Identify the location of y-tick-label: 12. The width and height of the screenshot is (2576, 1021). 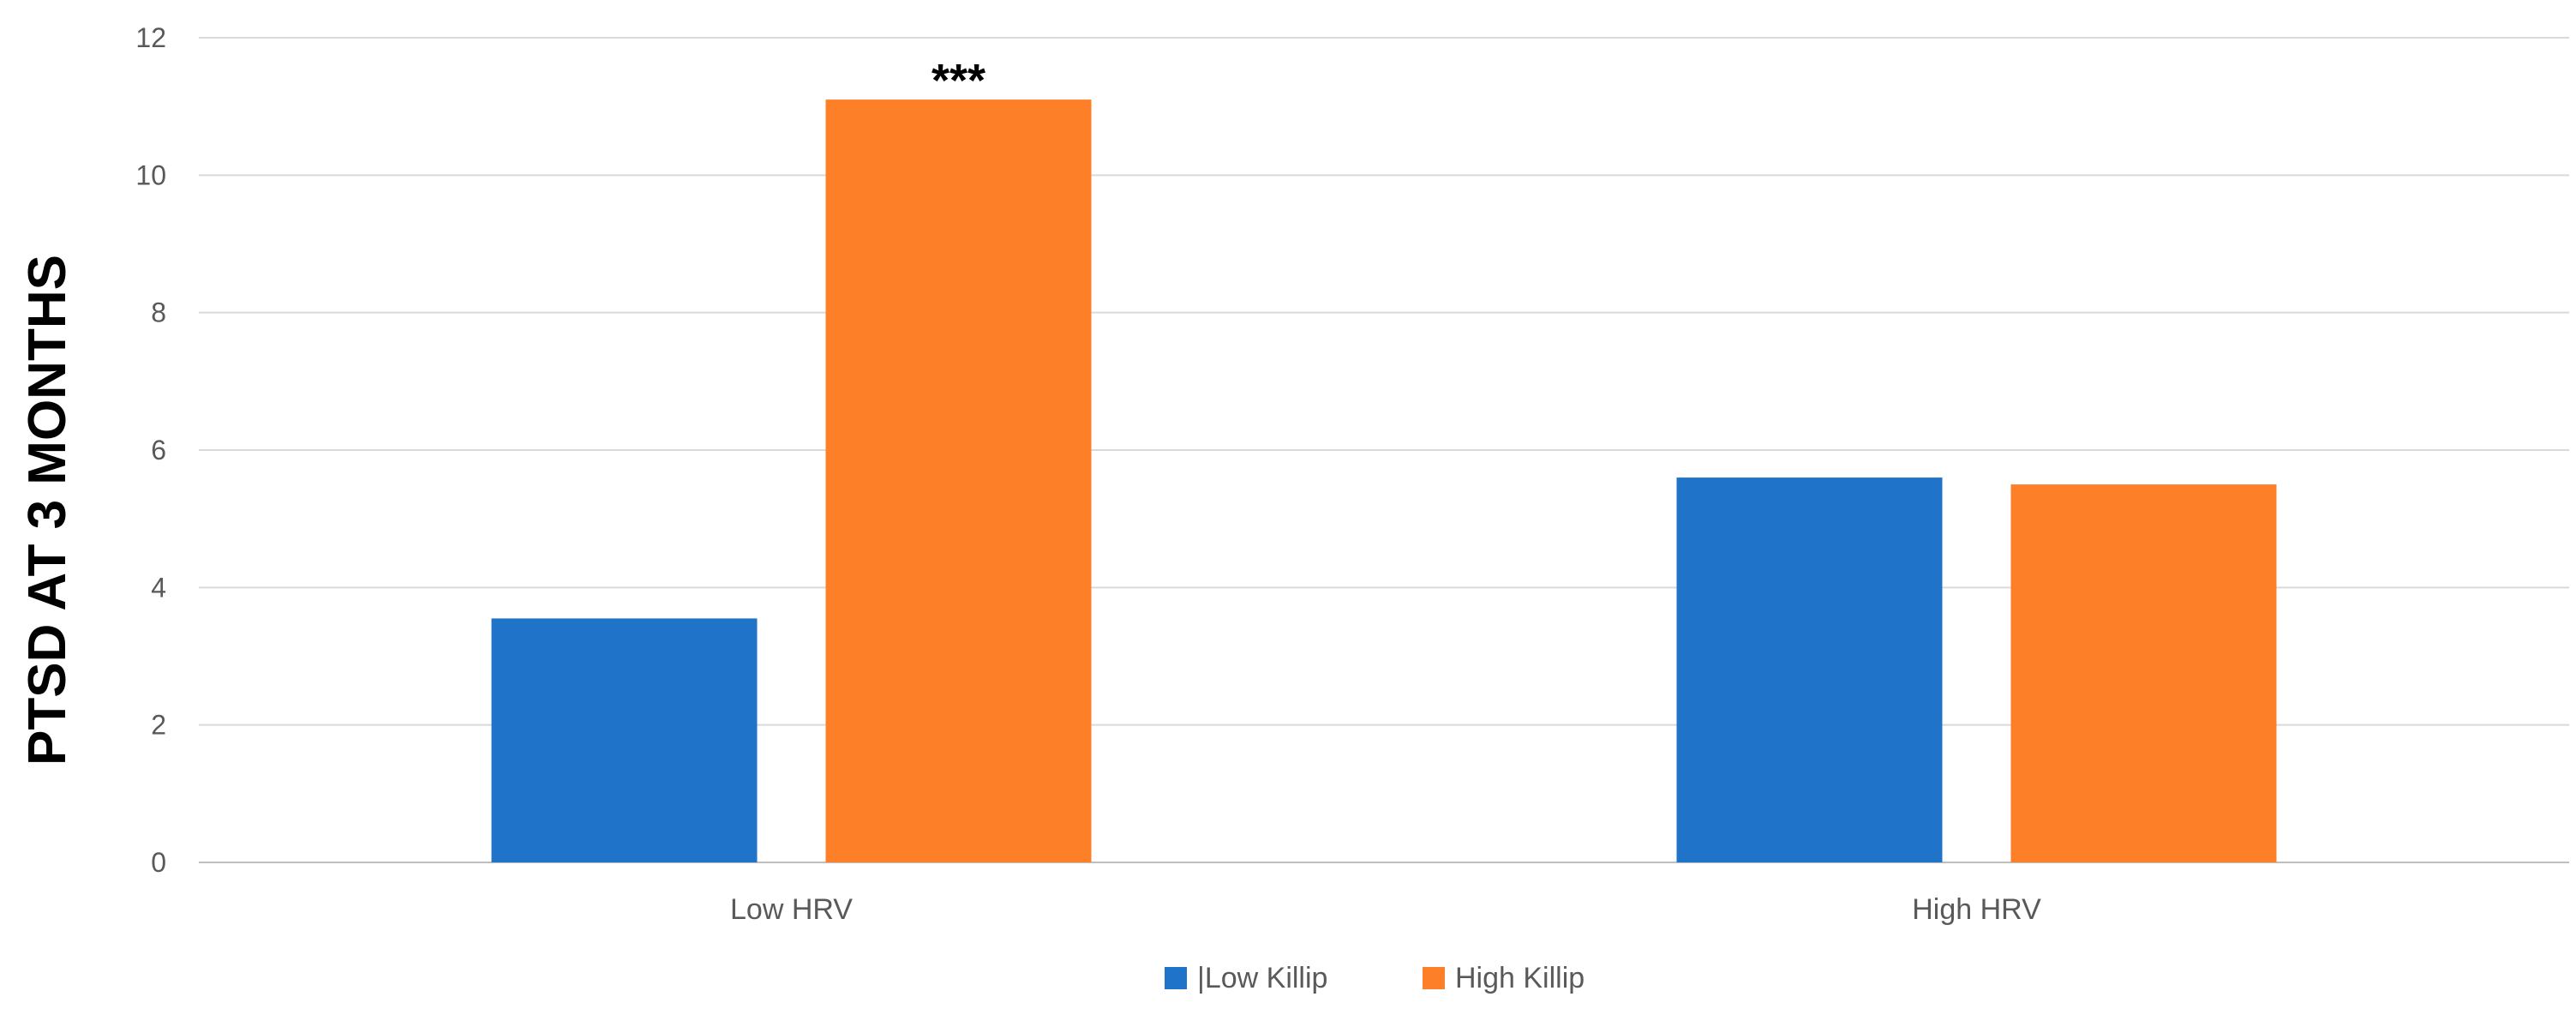
(150, 37).